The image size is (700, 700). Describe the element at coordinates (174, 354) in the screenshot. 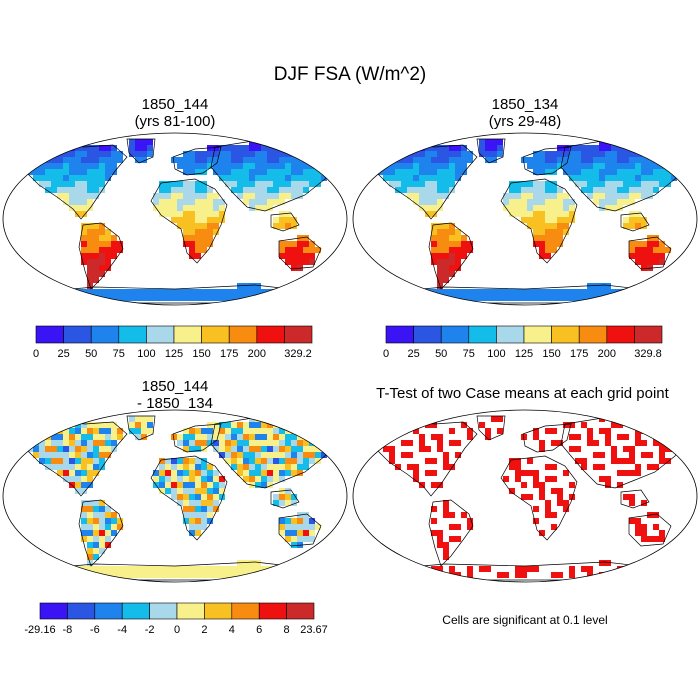

I see `colorbar-label: 125` at that location.